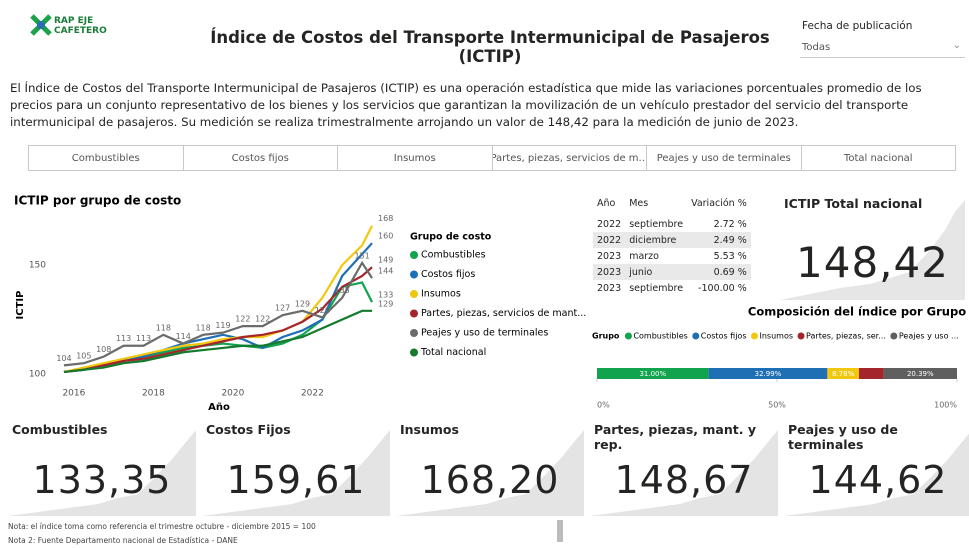 This screenshot has width=969, height=548. Describe the element at coordinates (415, 158) in the screenshot. I see `filter-button: Insumos` at that location.